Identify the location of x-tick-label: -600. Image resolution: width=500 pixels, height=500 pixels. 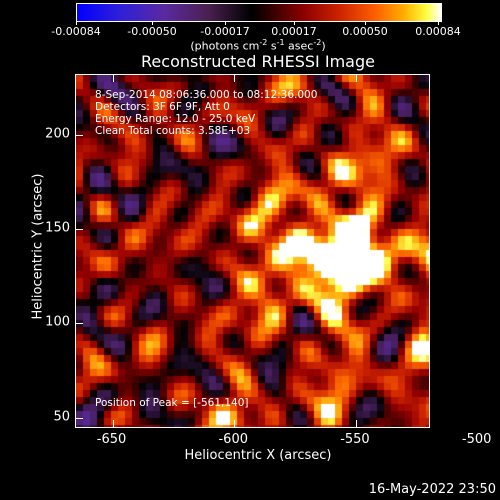
(233, 439).